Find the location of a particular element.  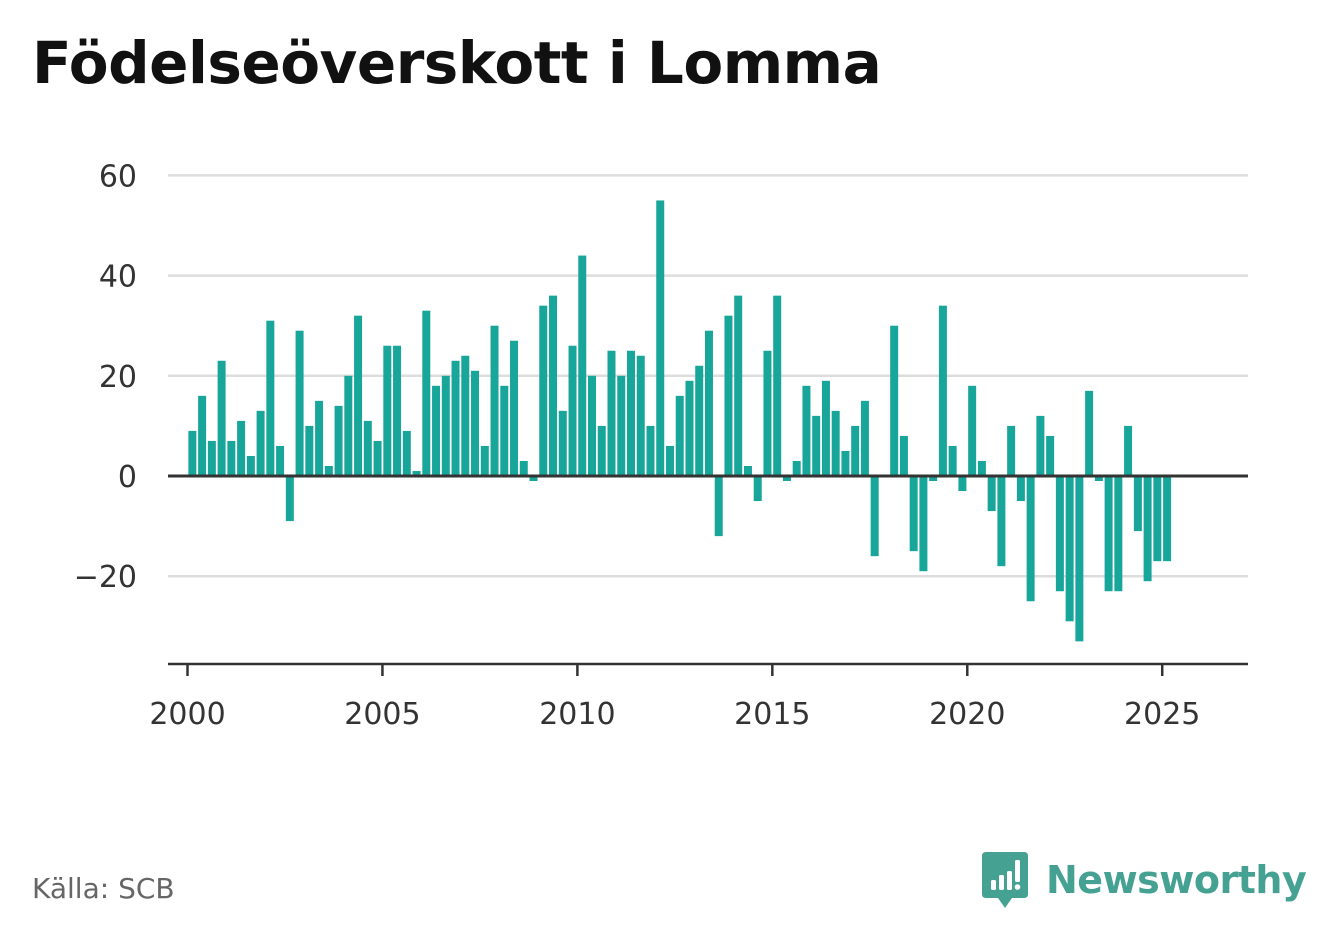

newsworthy-logo-icon is located at coordinates (1005, 880).